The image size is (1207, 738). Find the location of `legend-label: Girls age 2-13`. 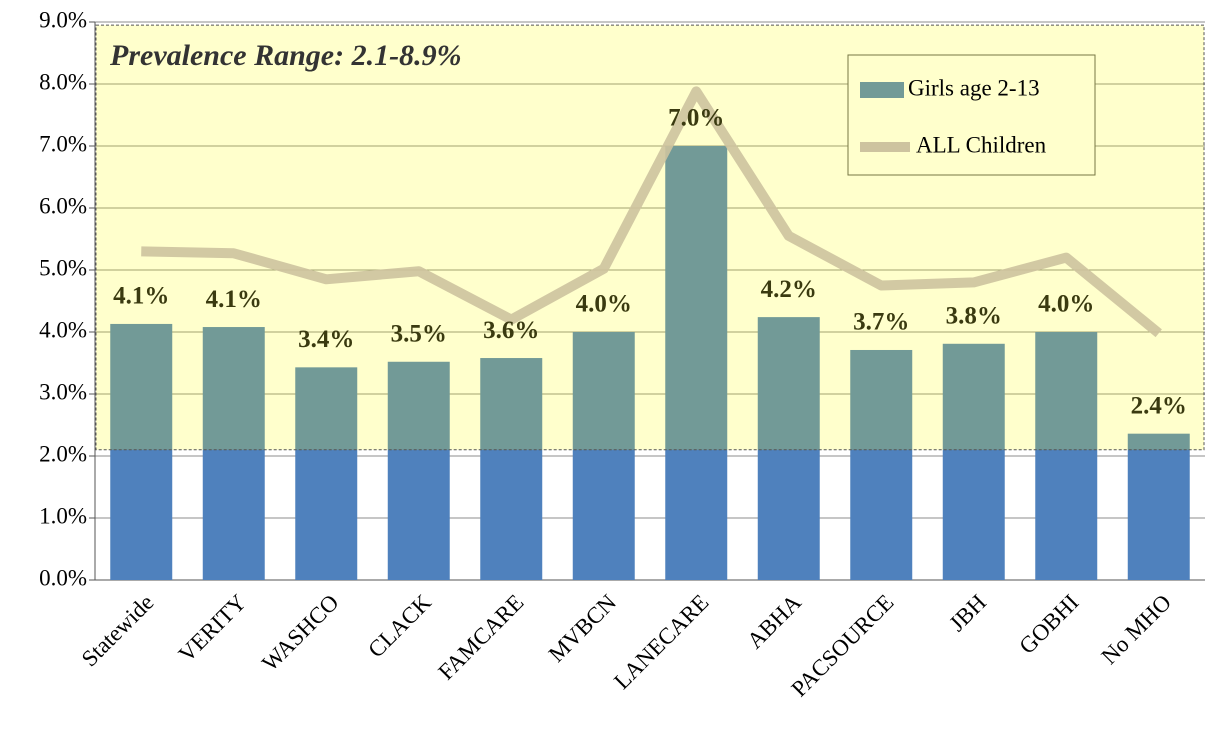

legend-label: Girls age 2-13 is located at coordinates (974, 87).